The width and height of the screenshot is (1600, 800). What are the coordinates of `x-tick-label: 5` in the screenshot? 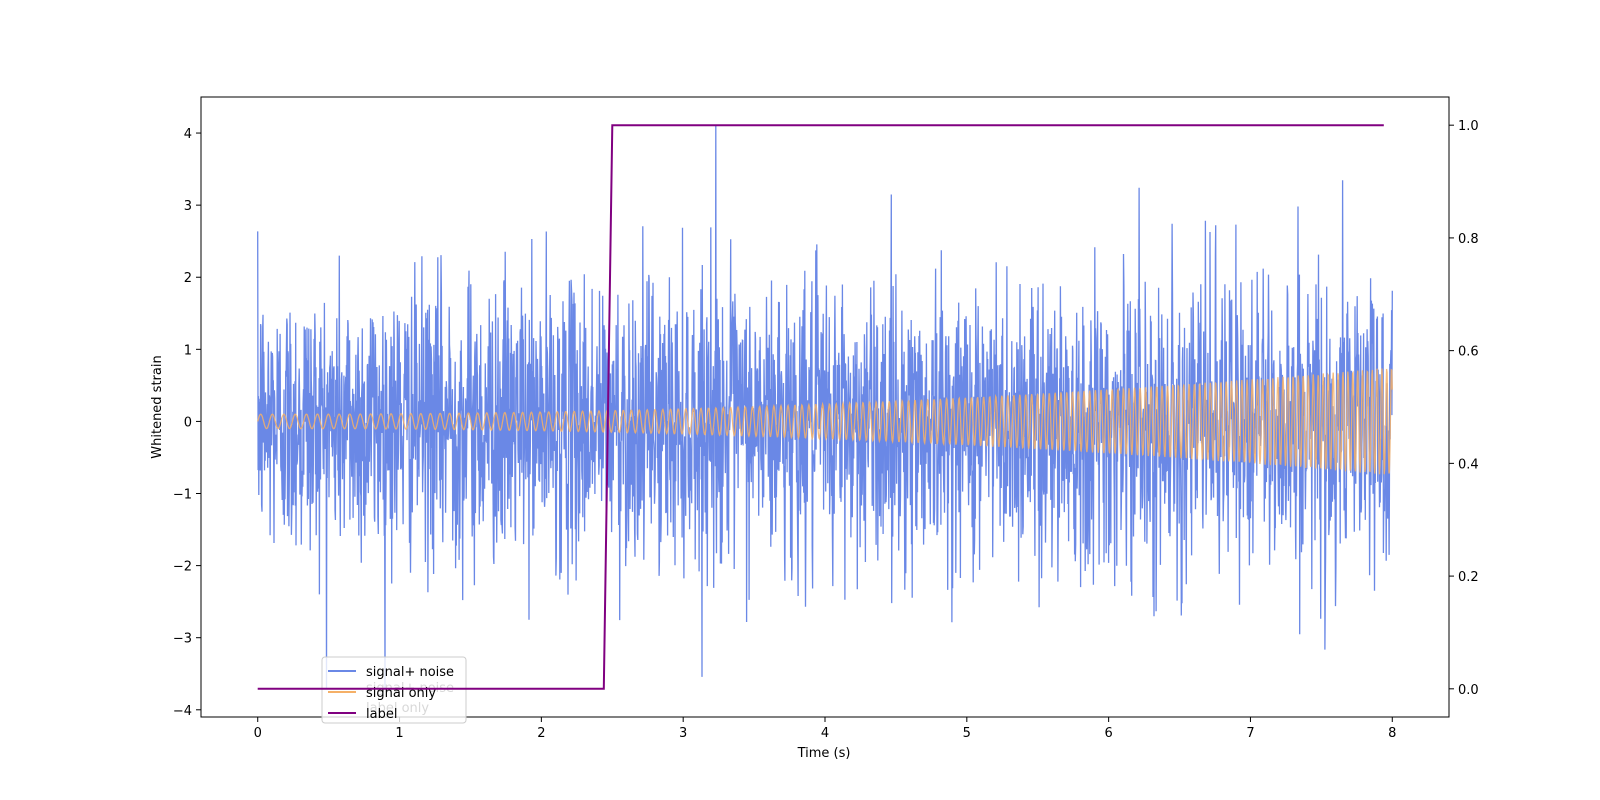 It's located at (967, 733).